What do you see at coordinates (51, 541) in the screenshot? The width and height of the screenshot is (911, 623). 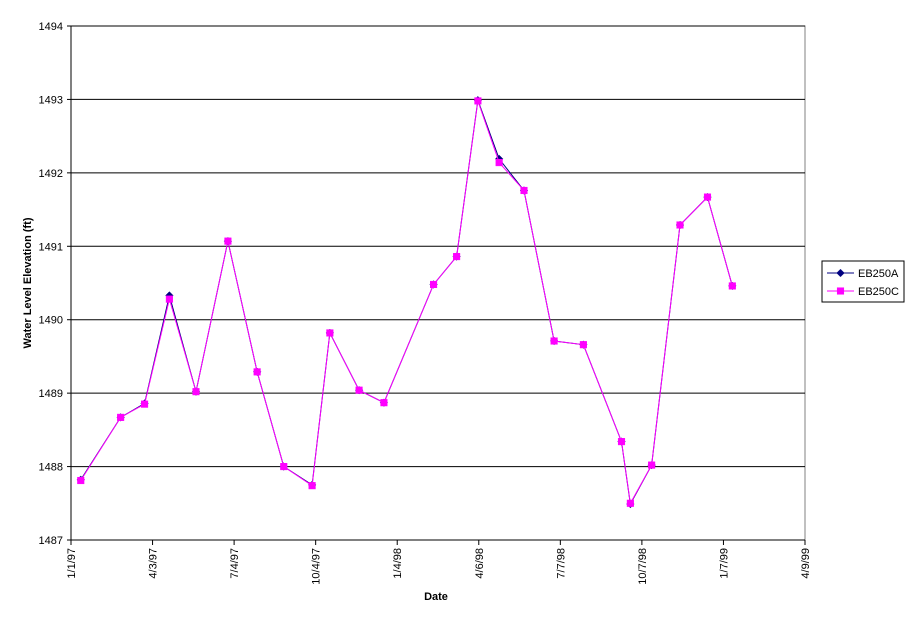 I see `y-tick-label: 1487` at bounding box center [51, 541].